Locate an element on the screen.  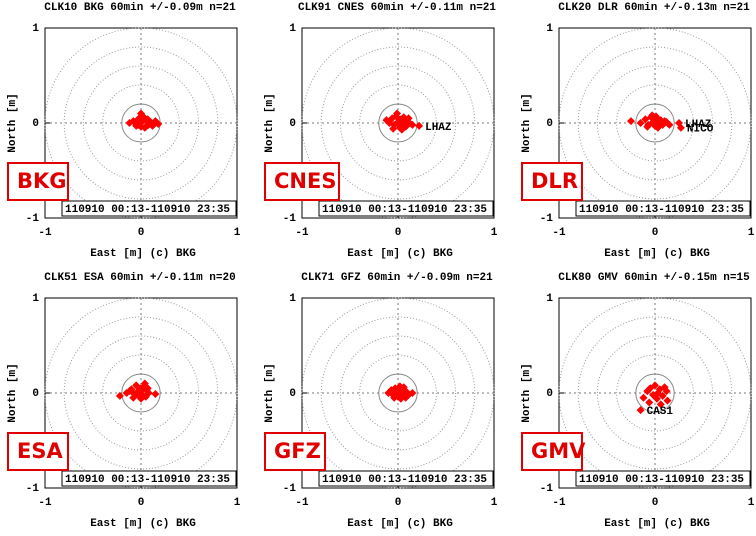
chart-title: CLK10 BKG 60min +/-0.09m n=21 is located at coordinates (140, 8).